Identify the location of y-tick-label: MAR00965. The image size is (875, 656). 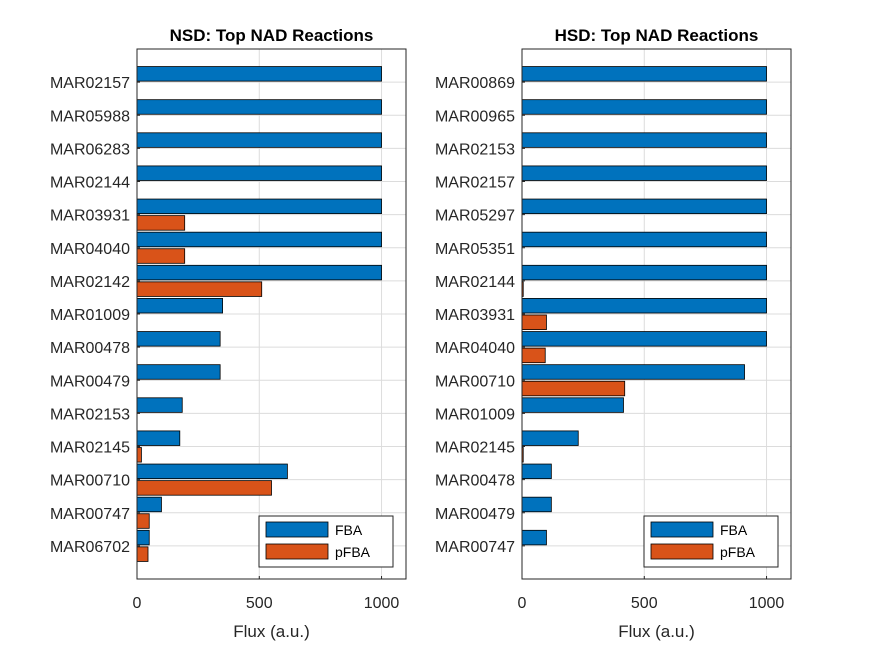
(475, 116).